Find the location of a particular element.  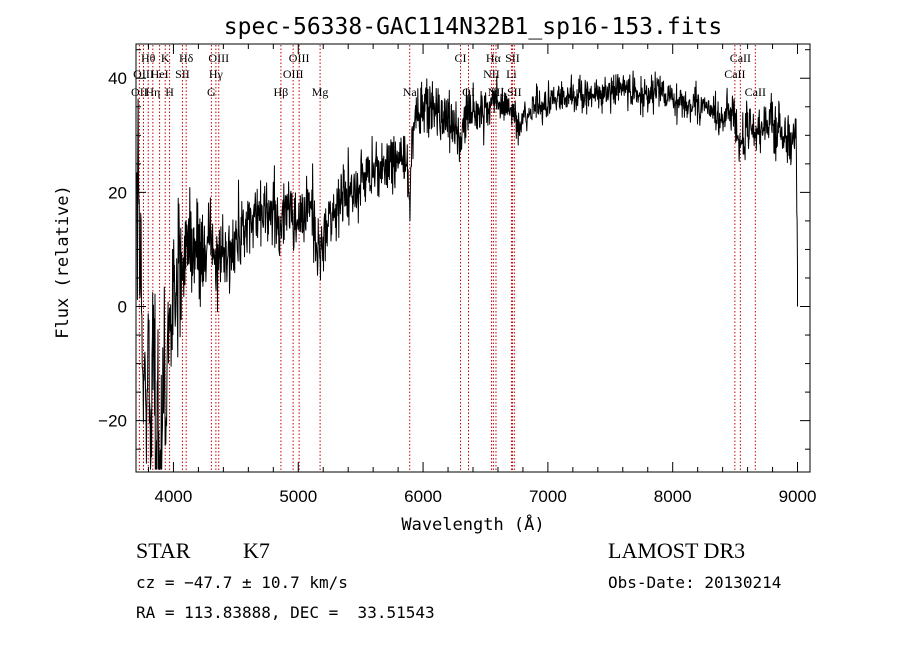

line-label-13: OIII is located at coordinates (293, 74).